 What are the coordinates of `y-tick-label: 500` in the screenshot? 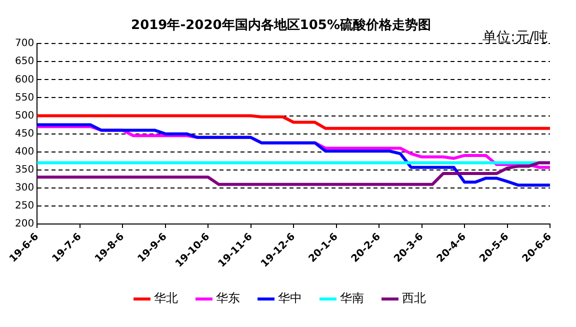 It's located at (24, 116).